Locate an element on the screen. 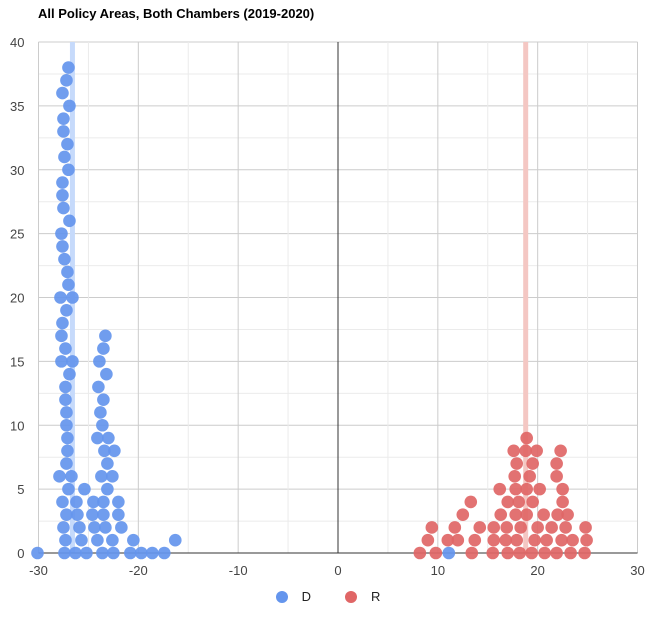 The width and height of the screenshot is (656, 619). legend-item-d: D is located at coordinates (293, 596).